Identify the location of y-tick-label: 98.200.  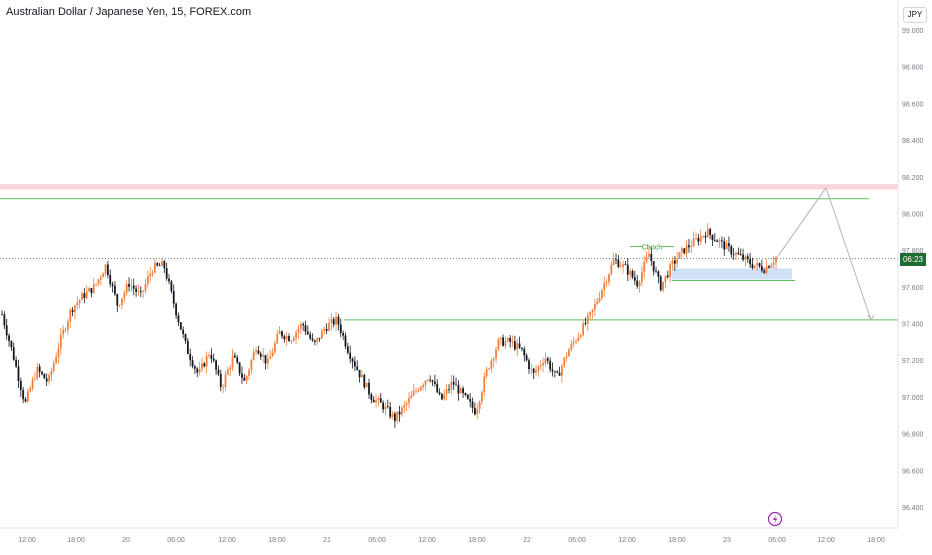
(913, 178).